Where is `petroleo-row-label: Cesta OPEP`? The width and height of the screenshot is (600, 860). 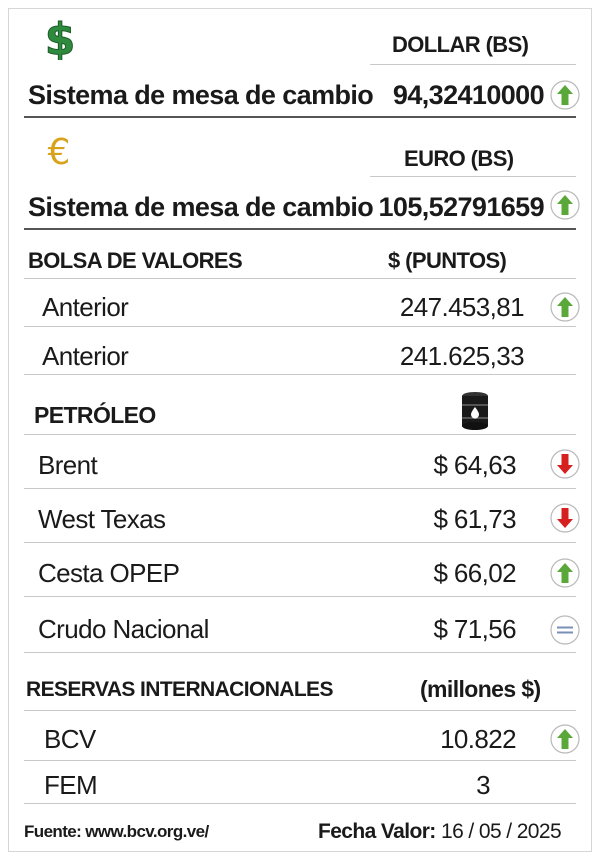
petroleo-row-label: Cesta OPEP is located at coordinates (109, 573).